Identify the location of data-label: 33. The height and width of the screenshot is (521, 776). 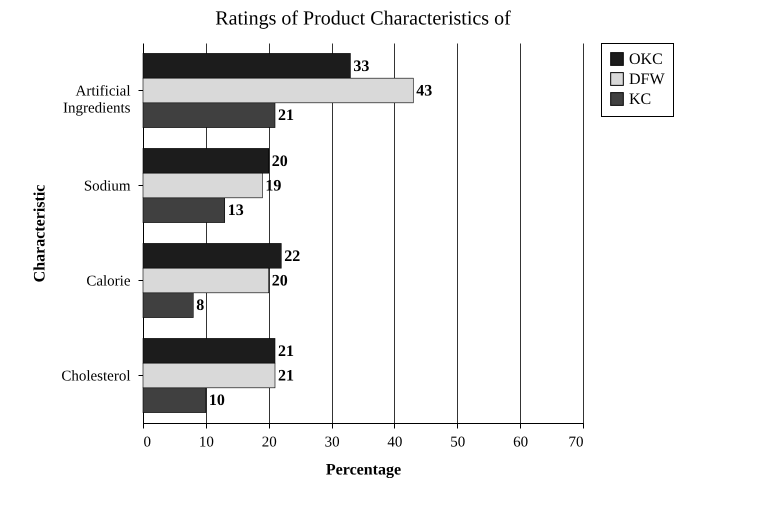
(361, 66).